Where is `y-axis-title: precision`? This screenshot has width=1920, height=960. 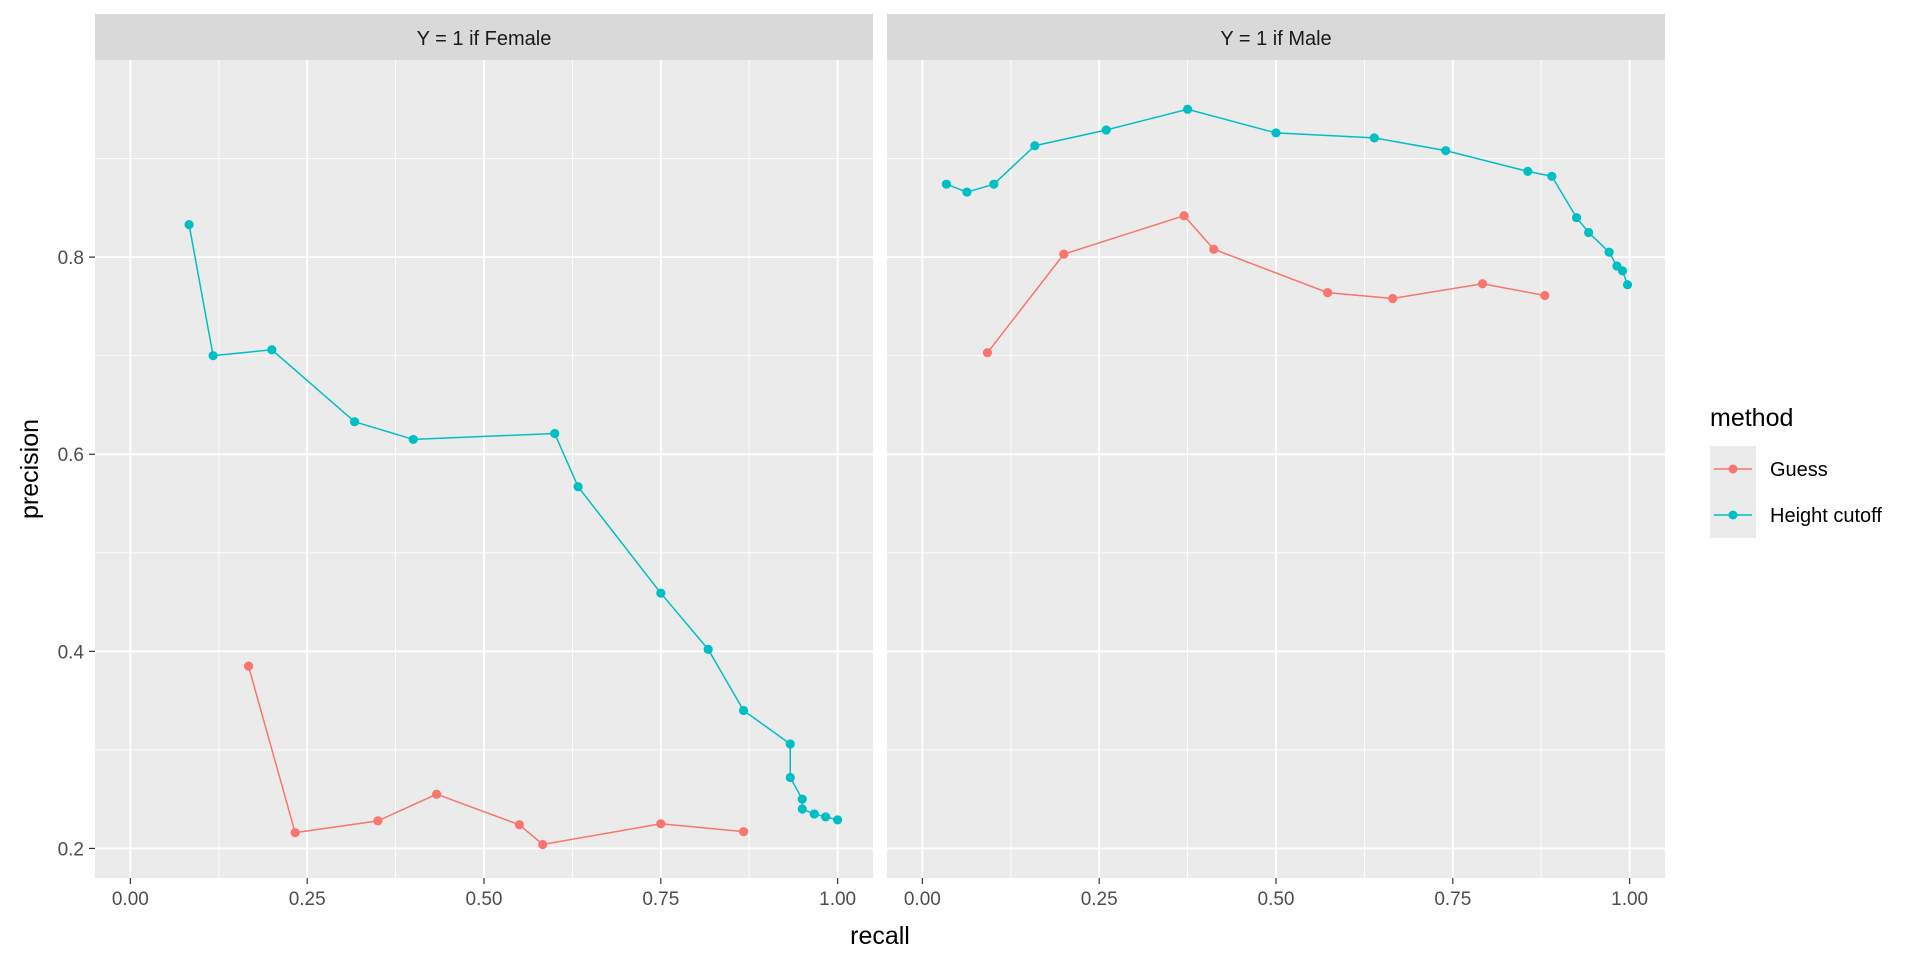 y-axis-title: precision is located at coordinates (30, 469).